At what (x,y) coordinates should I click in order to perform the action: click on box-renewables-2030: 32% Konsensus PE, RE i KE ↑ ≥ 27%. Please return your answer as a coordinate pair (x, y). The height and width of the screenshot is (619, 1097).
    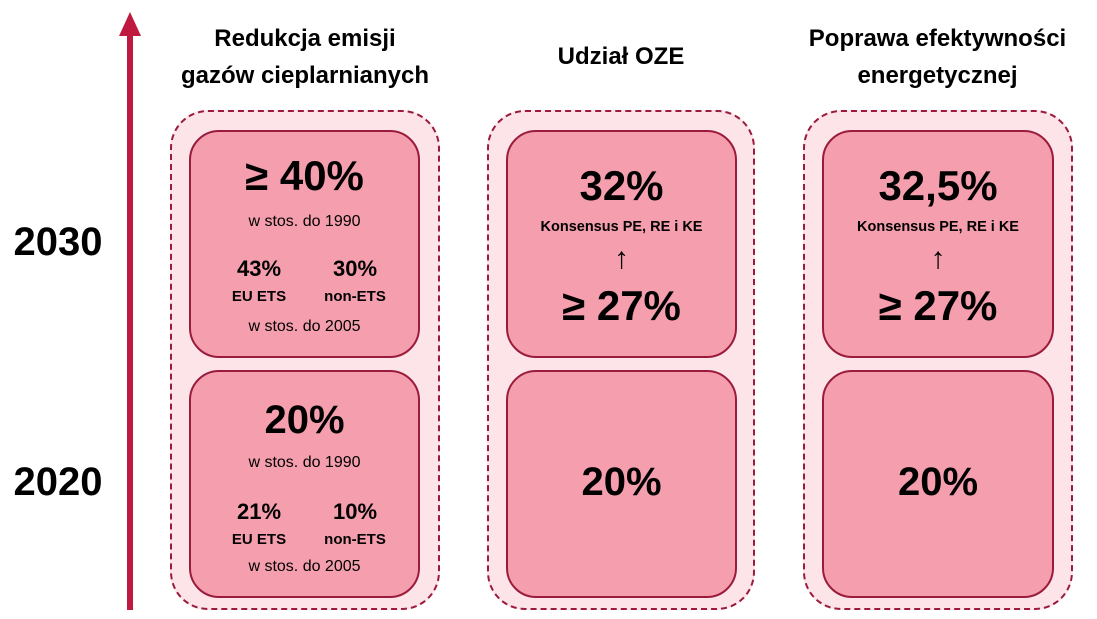
    Looking at the image, I should click on (621, 244).